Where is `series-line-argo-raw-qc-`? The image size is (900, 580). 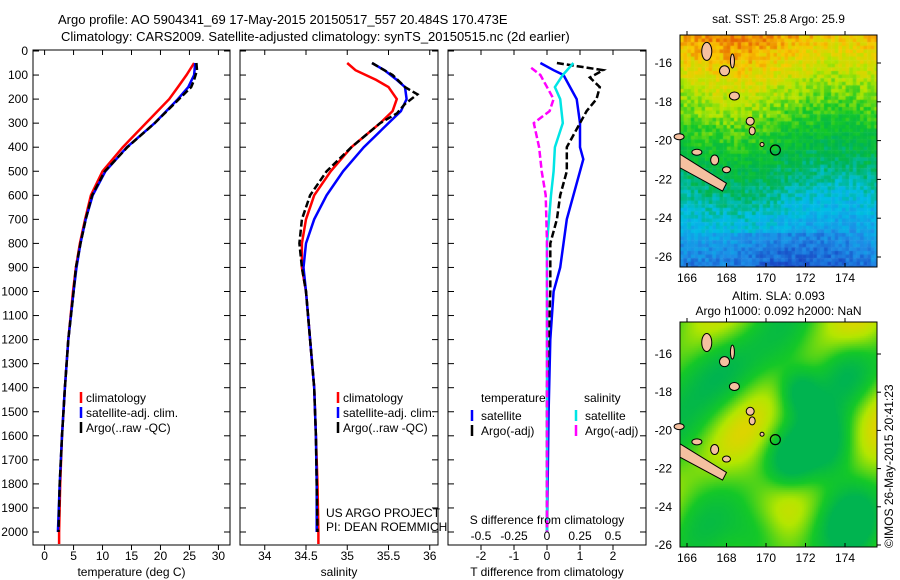 series-line-argo-raw-qc- is located at coordinates (128, 297).